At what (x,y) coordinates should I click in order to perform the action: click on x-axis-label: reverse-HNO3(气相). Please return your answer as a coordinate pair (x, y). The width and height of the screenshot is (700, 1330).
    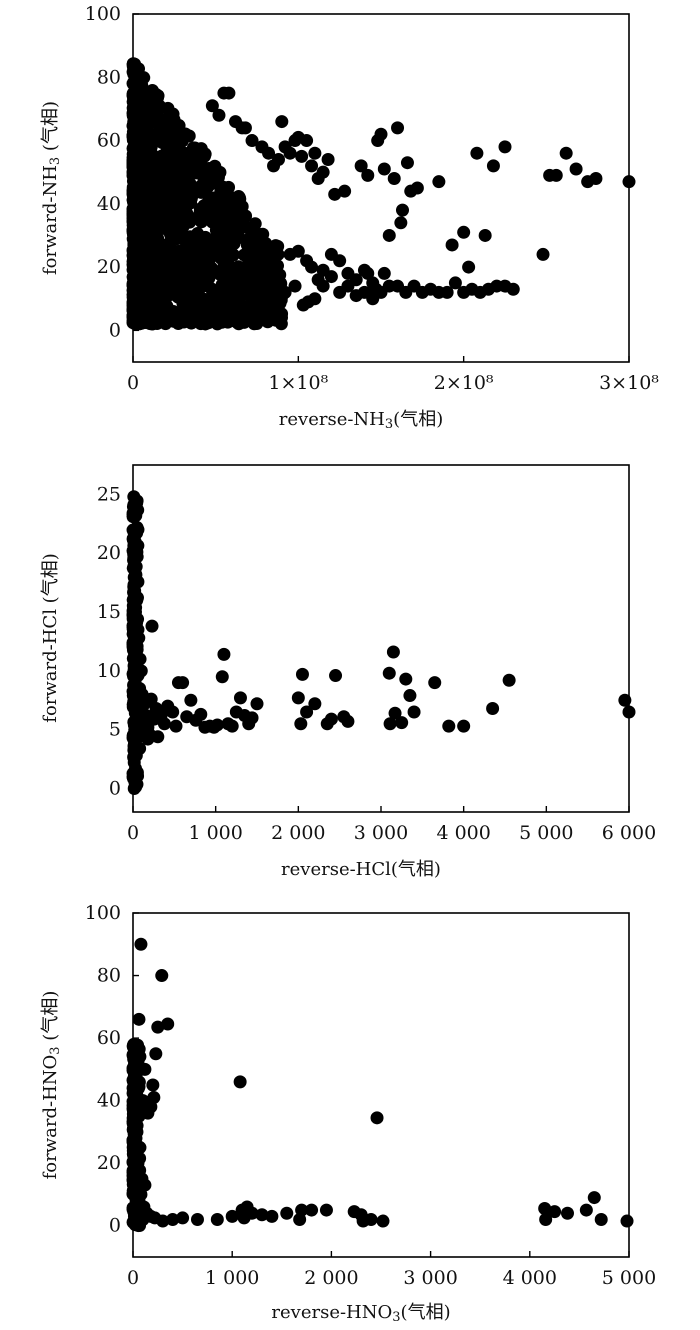
    Looking at the image, I should click on (360, 1313).